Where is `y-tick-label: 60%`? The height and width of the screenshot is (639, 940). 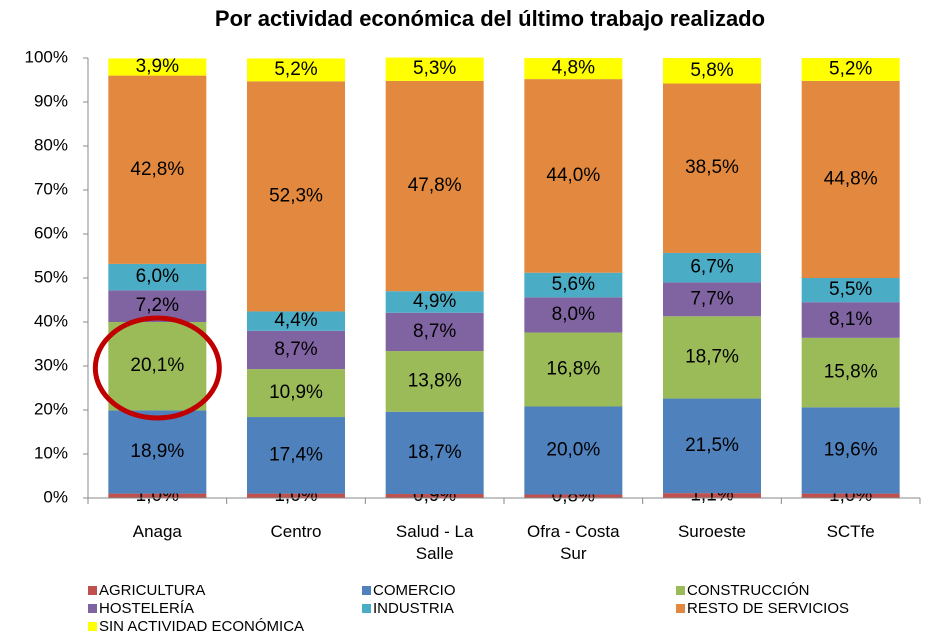
y-tick-label: 60% is located at coordinates (51, 232).